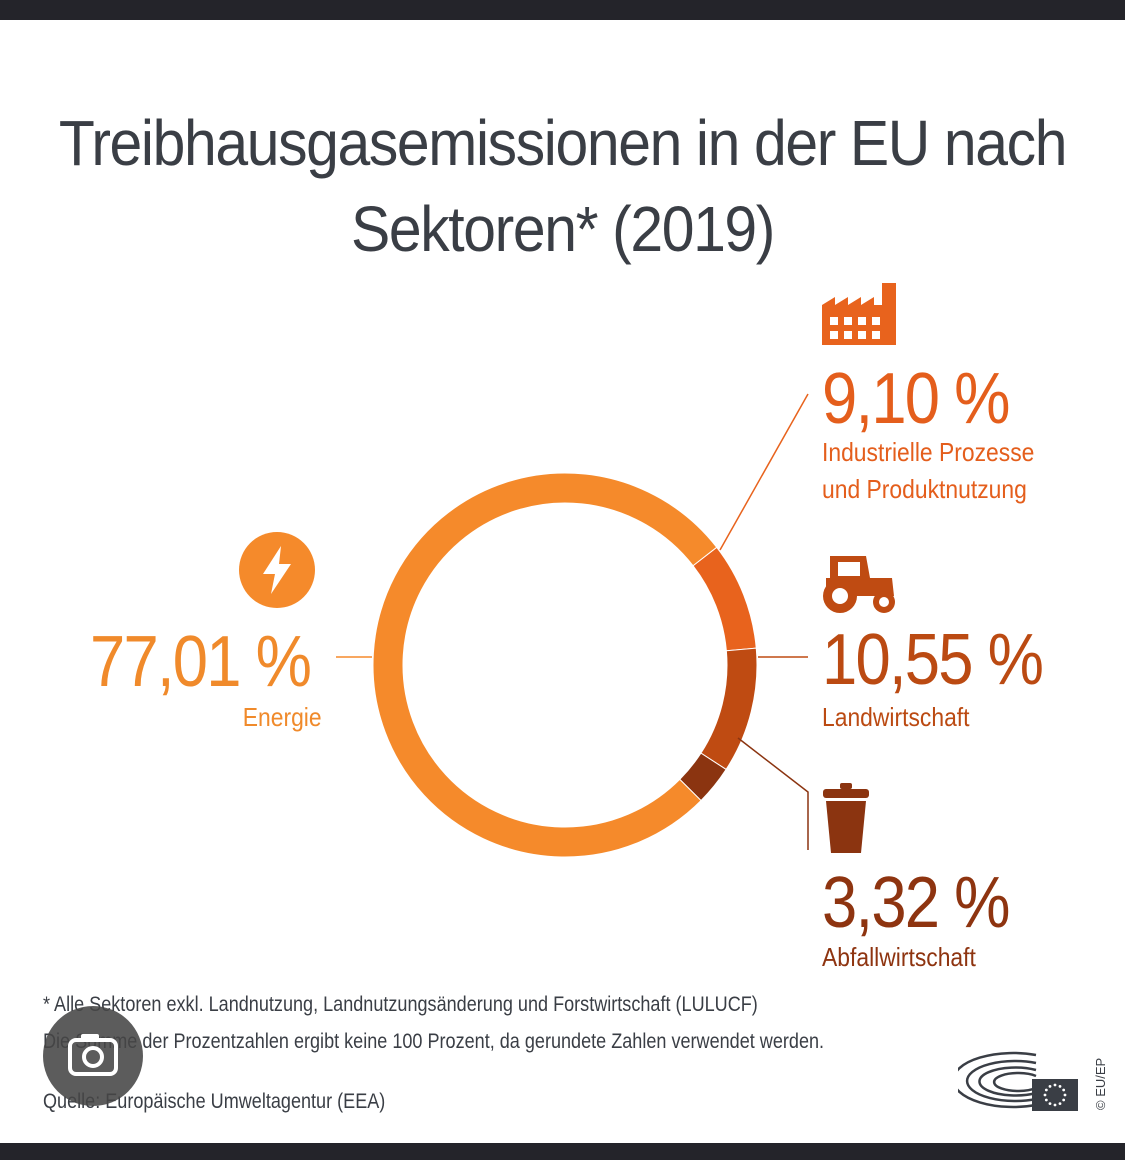 This screenshot has width=1125, height=1160. Describe the element at coordinates (562, 229) in the screenshot. I see `chart-title-line2: Sektoren* (2019)` at that location.